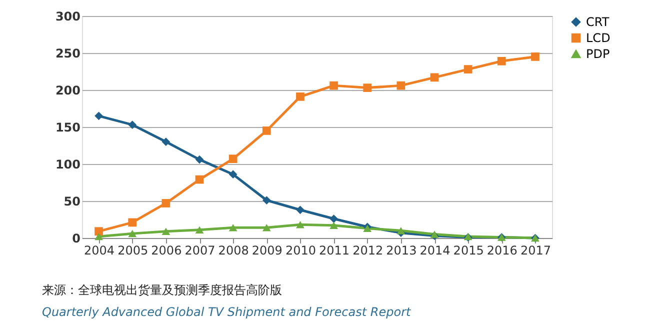 This screenshot has height=334, width=650. I want to click on x-tick-label: 2004, so click(99, 251).